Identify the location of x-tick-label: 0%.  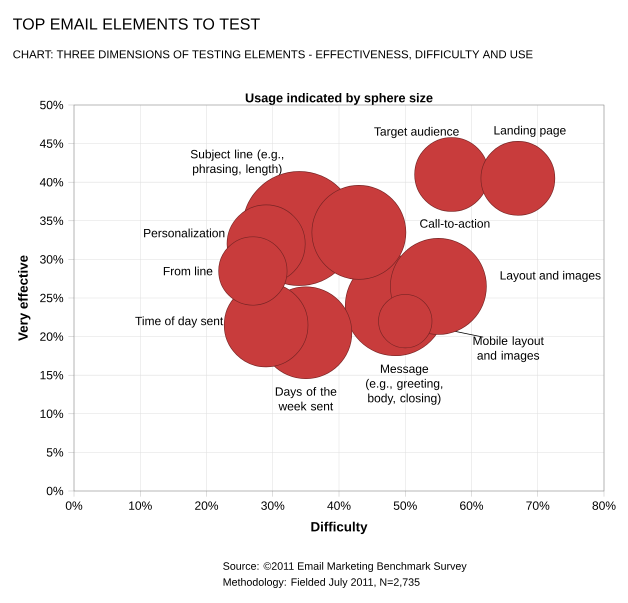
(74, 505).